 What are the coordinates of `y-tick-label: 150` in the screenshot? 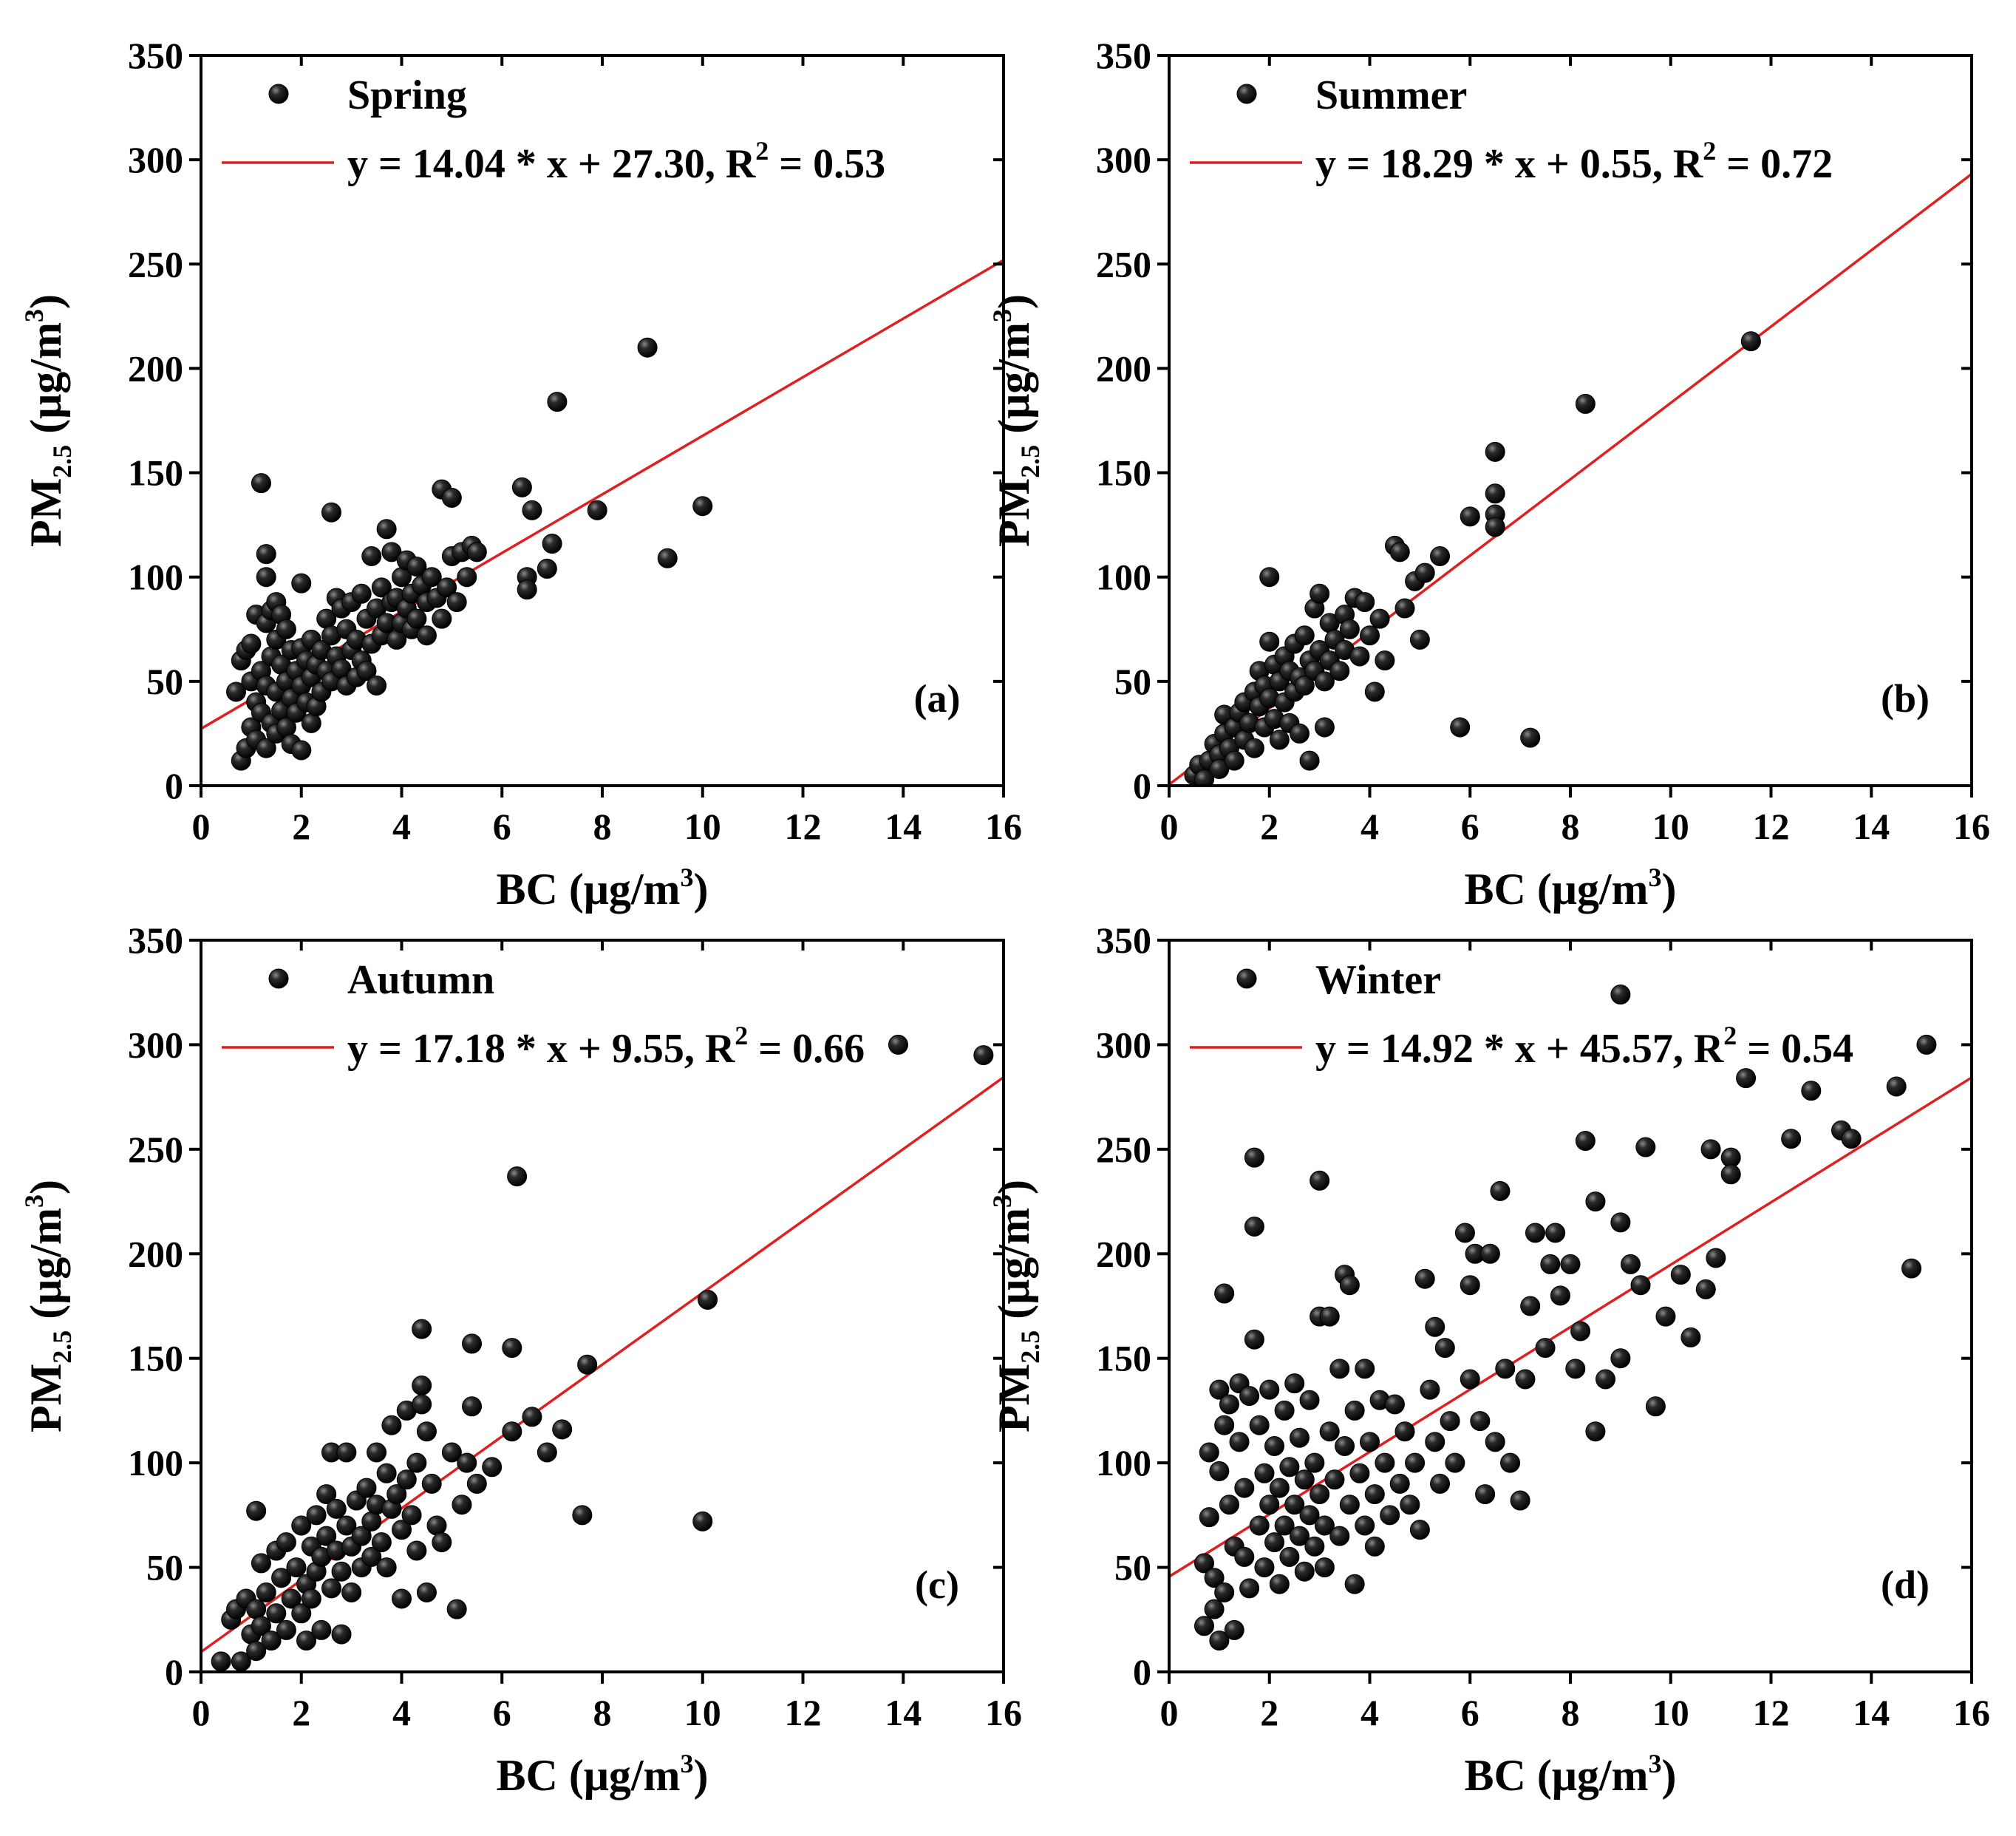 It's located at (1123, 473).